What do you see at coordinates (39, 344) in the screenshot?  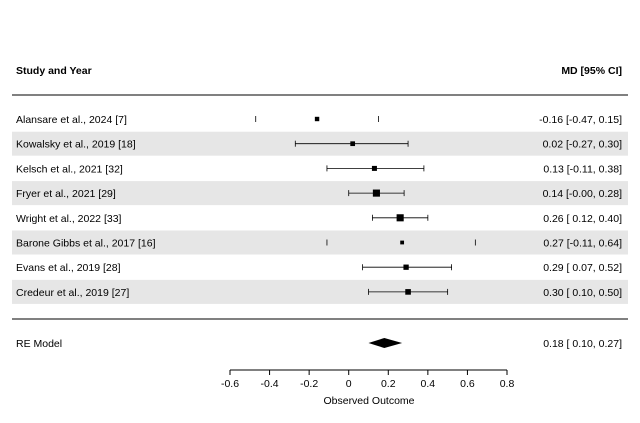 I see `summary-label: RE Model` at bounding box center [39, 344].